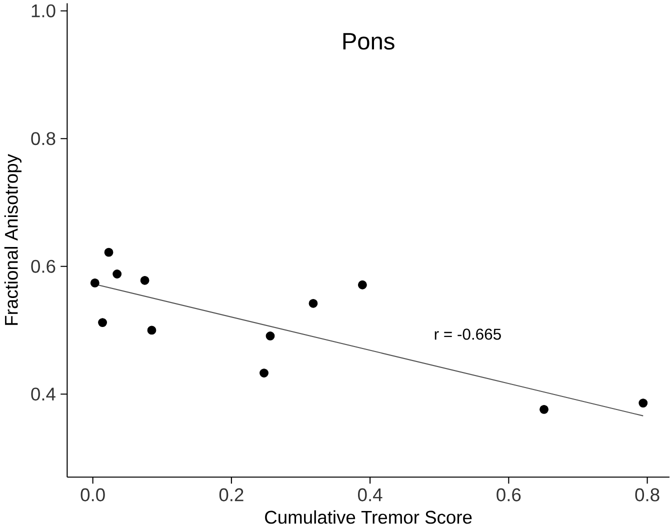 The image size is (670, 528). Describe the element at coordinates (467, 334) in the screenshot. I see `annotation: r = -0.665` at that location.